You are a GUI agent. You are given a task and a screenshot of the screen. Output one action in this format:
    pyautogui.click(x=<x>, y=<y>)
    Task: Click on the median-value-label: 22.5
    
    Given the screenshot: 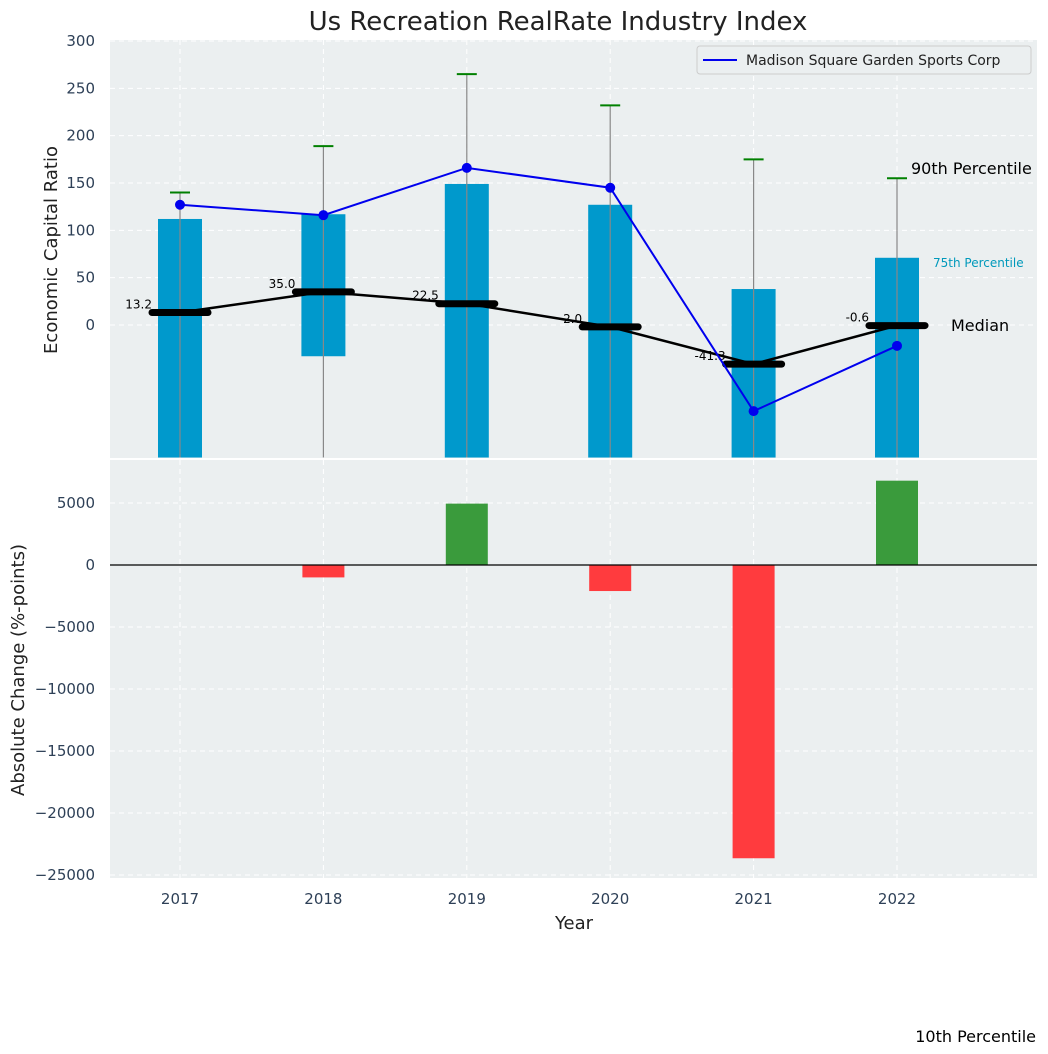 What is the action you would take?
    pyautogui.click(x=425, y=296)
    